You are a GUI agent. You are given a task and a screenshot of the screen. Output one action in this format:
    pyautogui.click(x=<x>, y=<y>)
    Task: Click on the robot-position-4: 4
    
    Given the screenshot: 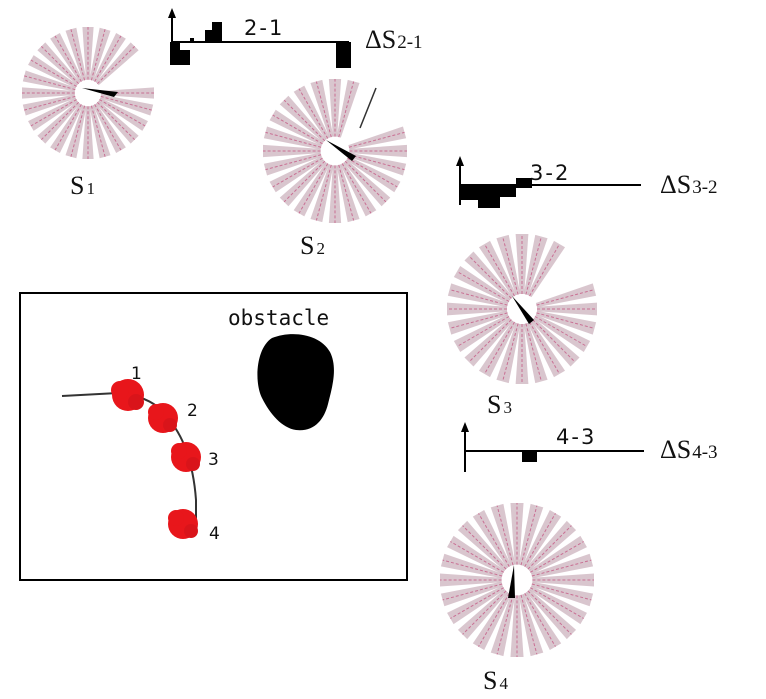 What is the action you would take?
    pyautogui.click(x=194, y=526)
    